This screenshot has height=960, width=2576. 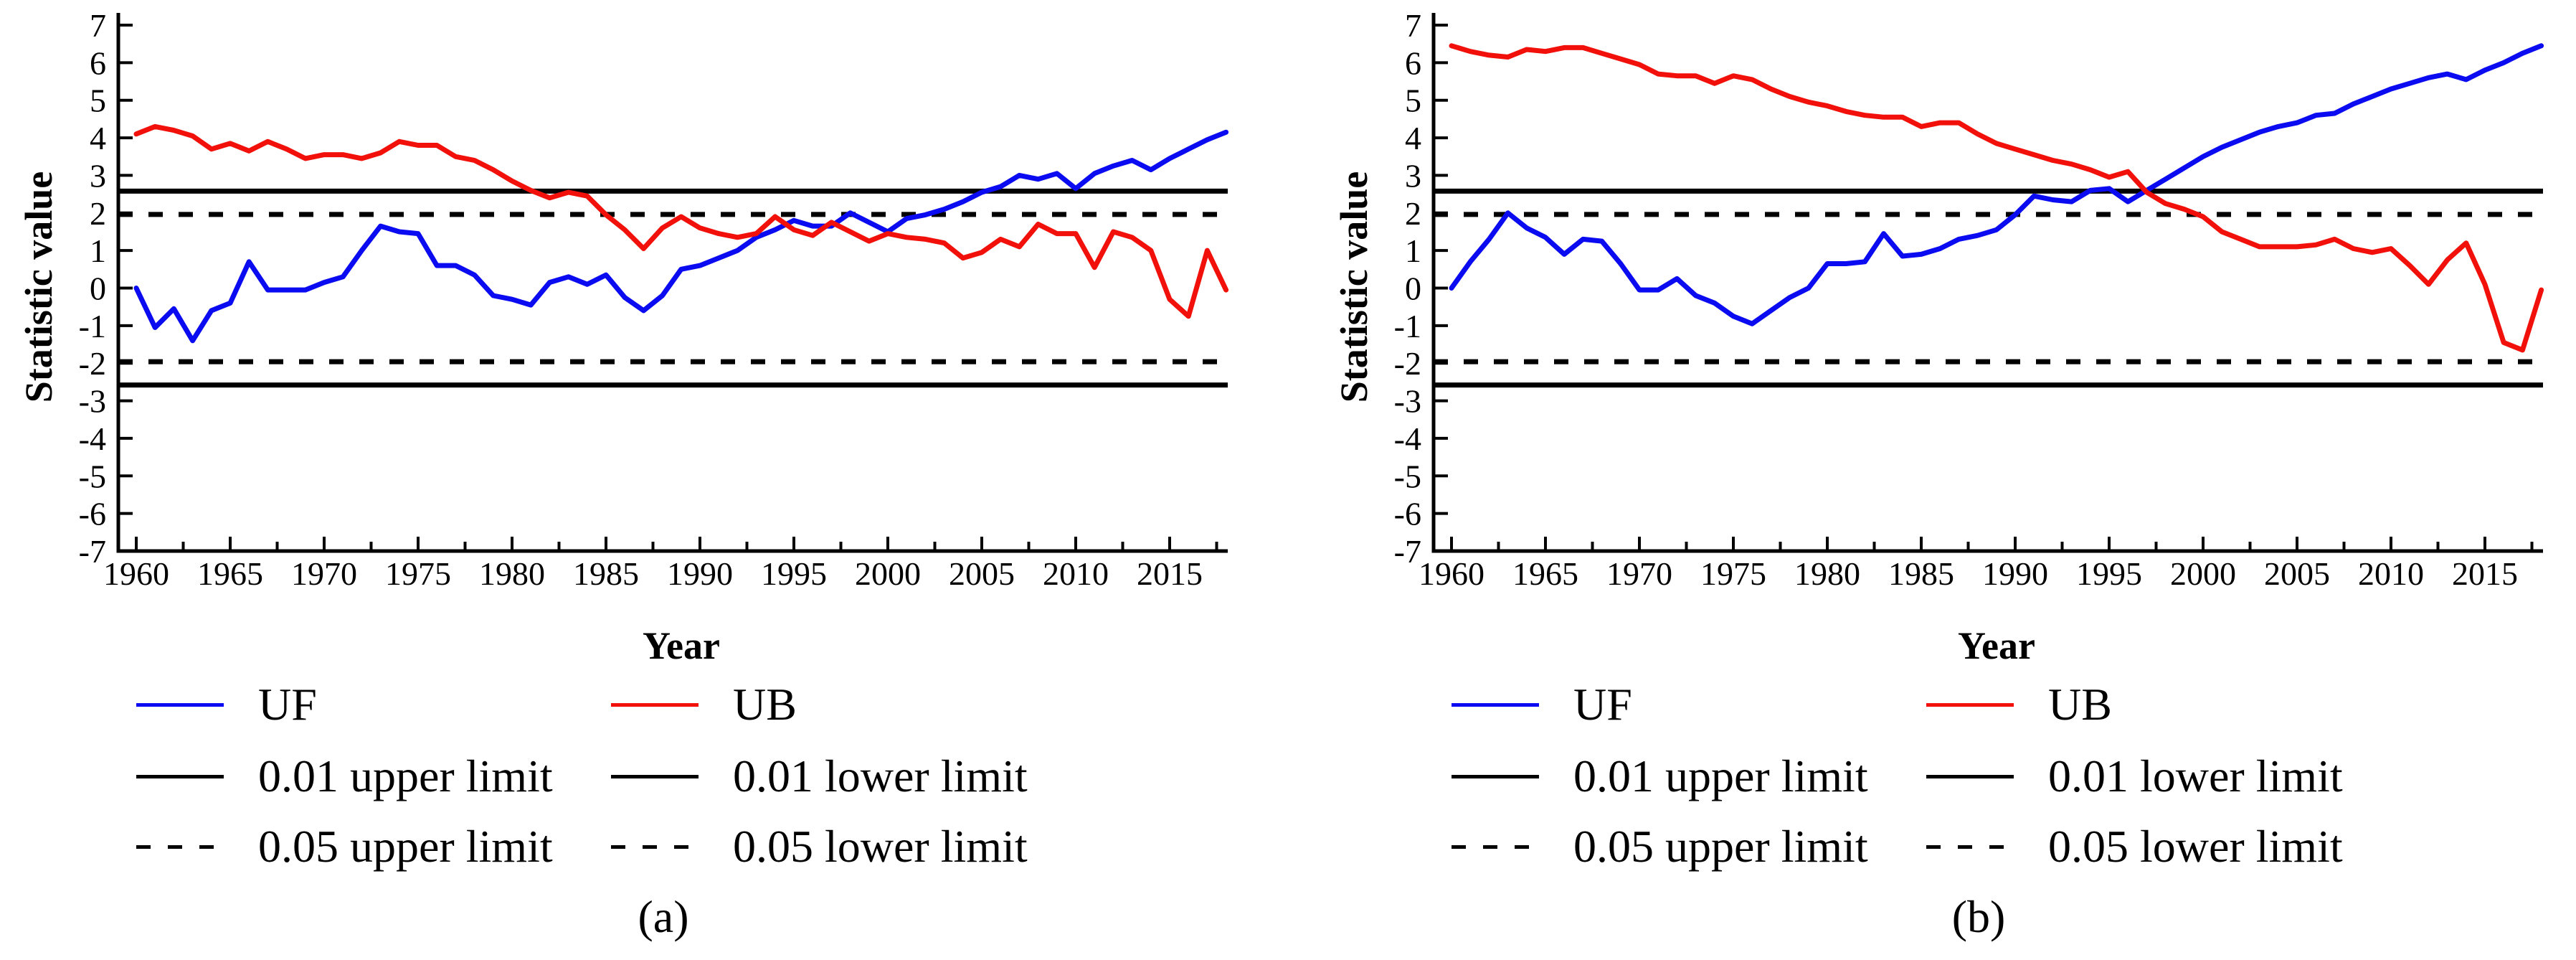 I want to click on panel-b-caption: (b), so click(x=1978, y=916).